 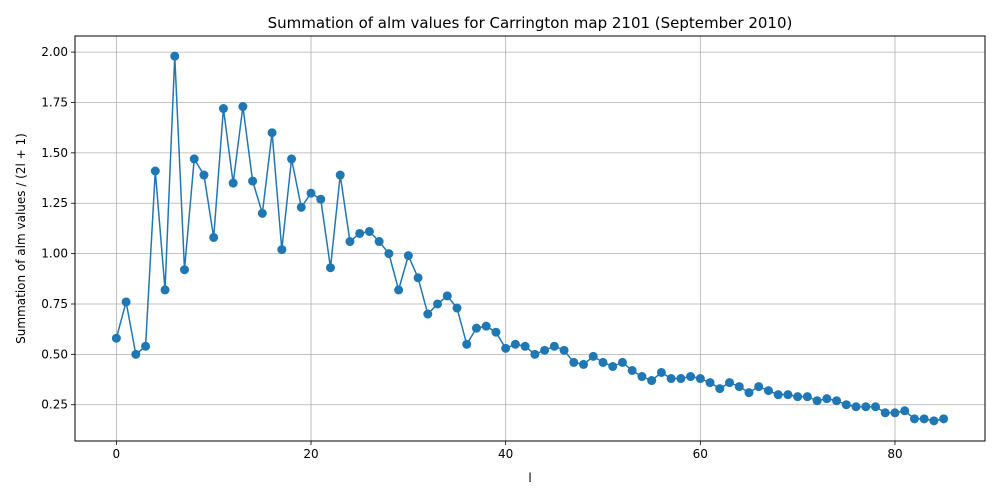 What do you see at coordinates (894, 454) in the screenshot?
I see `x-tick-label: 80` at bounding box center [894, 454].